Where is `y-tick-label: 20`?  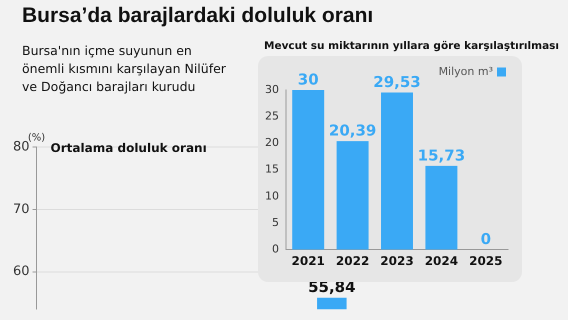 y-tick-label: 20 is located at coordinates (271, 143).